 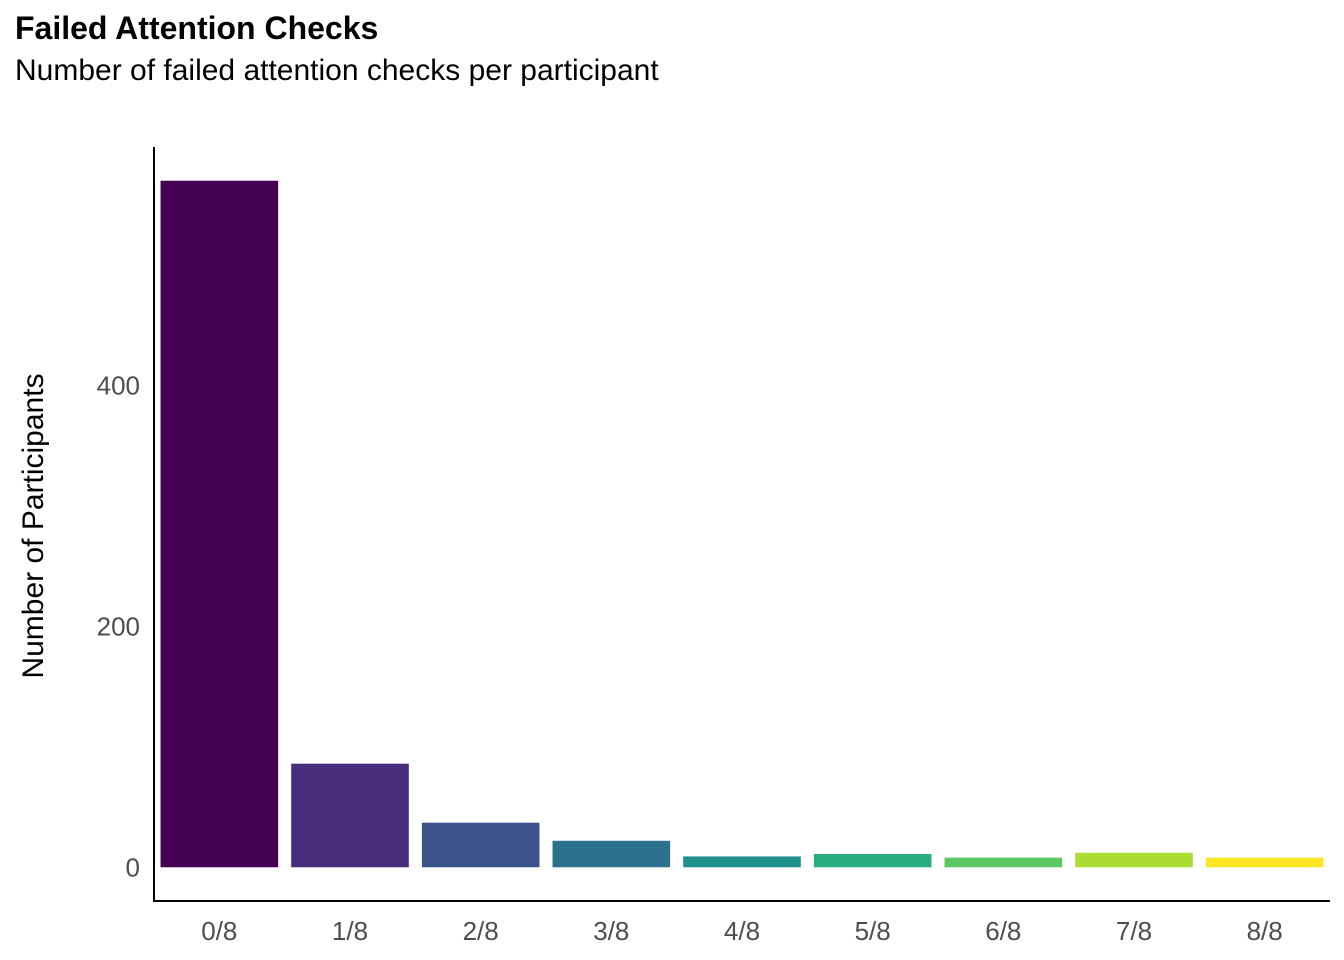 What do you see at coordinates (118, 385) in the screenshot?
I see `y-tick-label-2: 400` at bounding box center [118, 385].